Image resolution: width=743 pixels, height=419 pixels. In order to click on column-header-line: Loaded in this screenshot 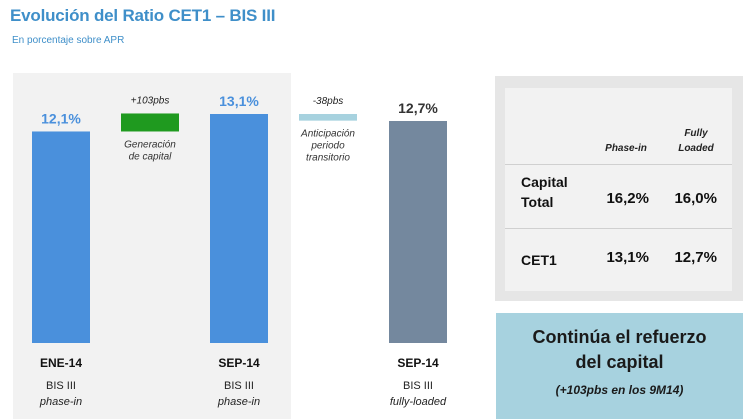, I will do `click(696, 148)`.